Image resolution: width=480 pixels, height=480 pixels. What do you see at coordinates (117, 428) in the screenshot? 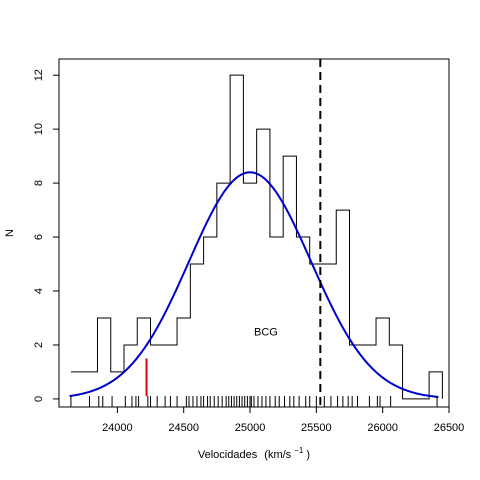
I see `x-tick-label-24000: 24000` at bounding box center [117, 428].